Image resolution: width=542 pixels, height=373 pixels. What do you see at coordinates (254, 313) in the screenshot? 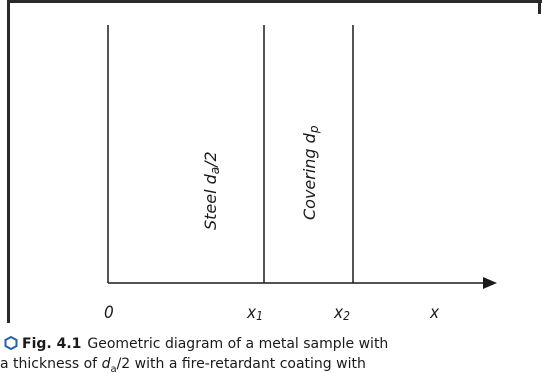
I see `x1-label: x1` at bounding box center [254, 313].